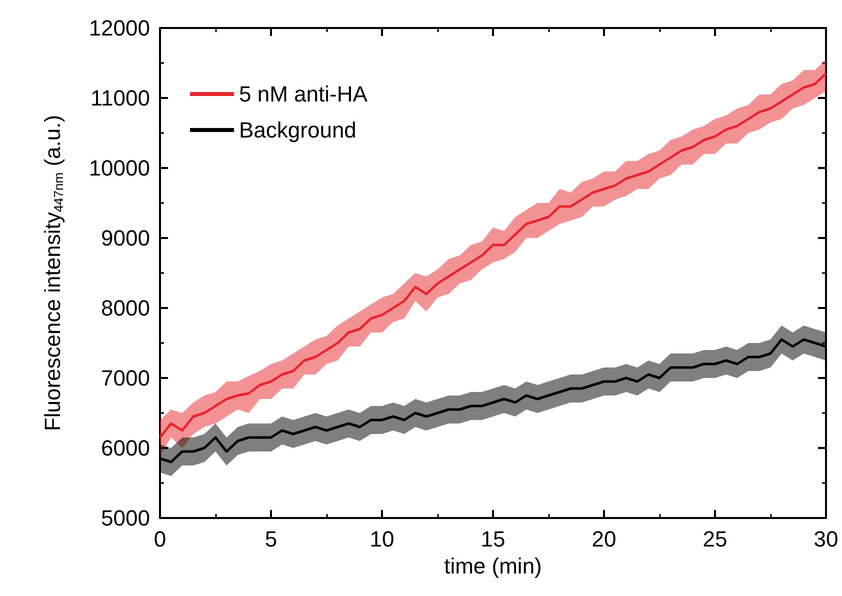  I want to click on y-tick-label: 10000, so click(119, 168).